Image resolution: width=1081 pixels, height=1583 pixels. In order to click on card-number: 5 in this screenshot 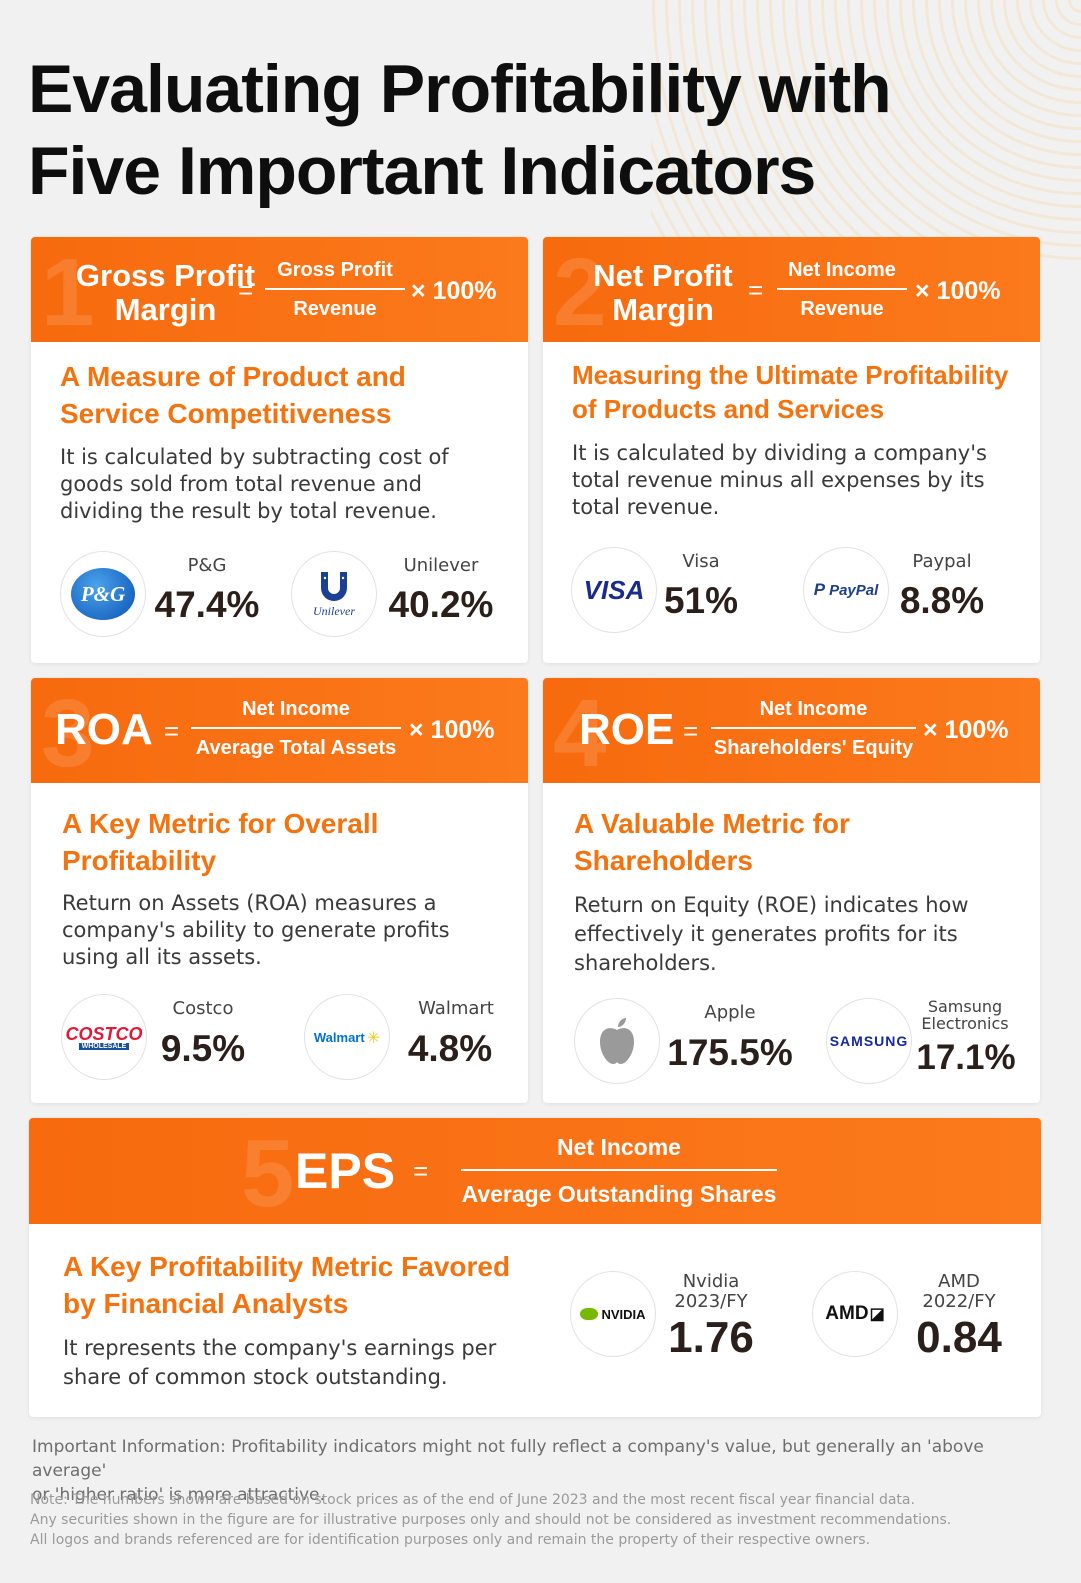, I will do `click(268, 1173)`.